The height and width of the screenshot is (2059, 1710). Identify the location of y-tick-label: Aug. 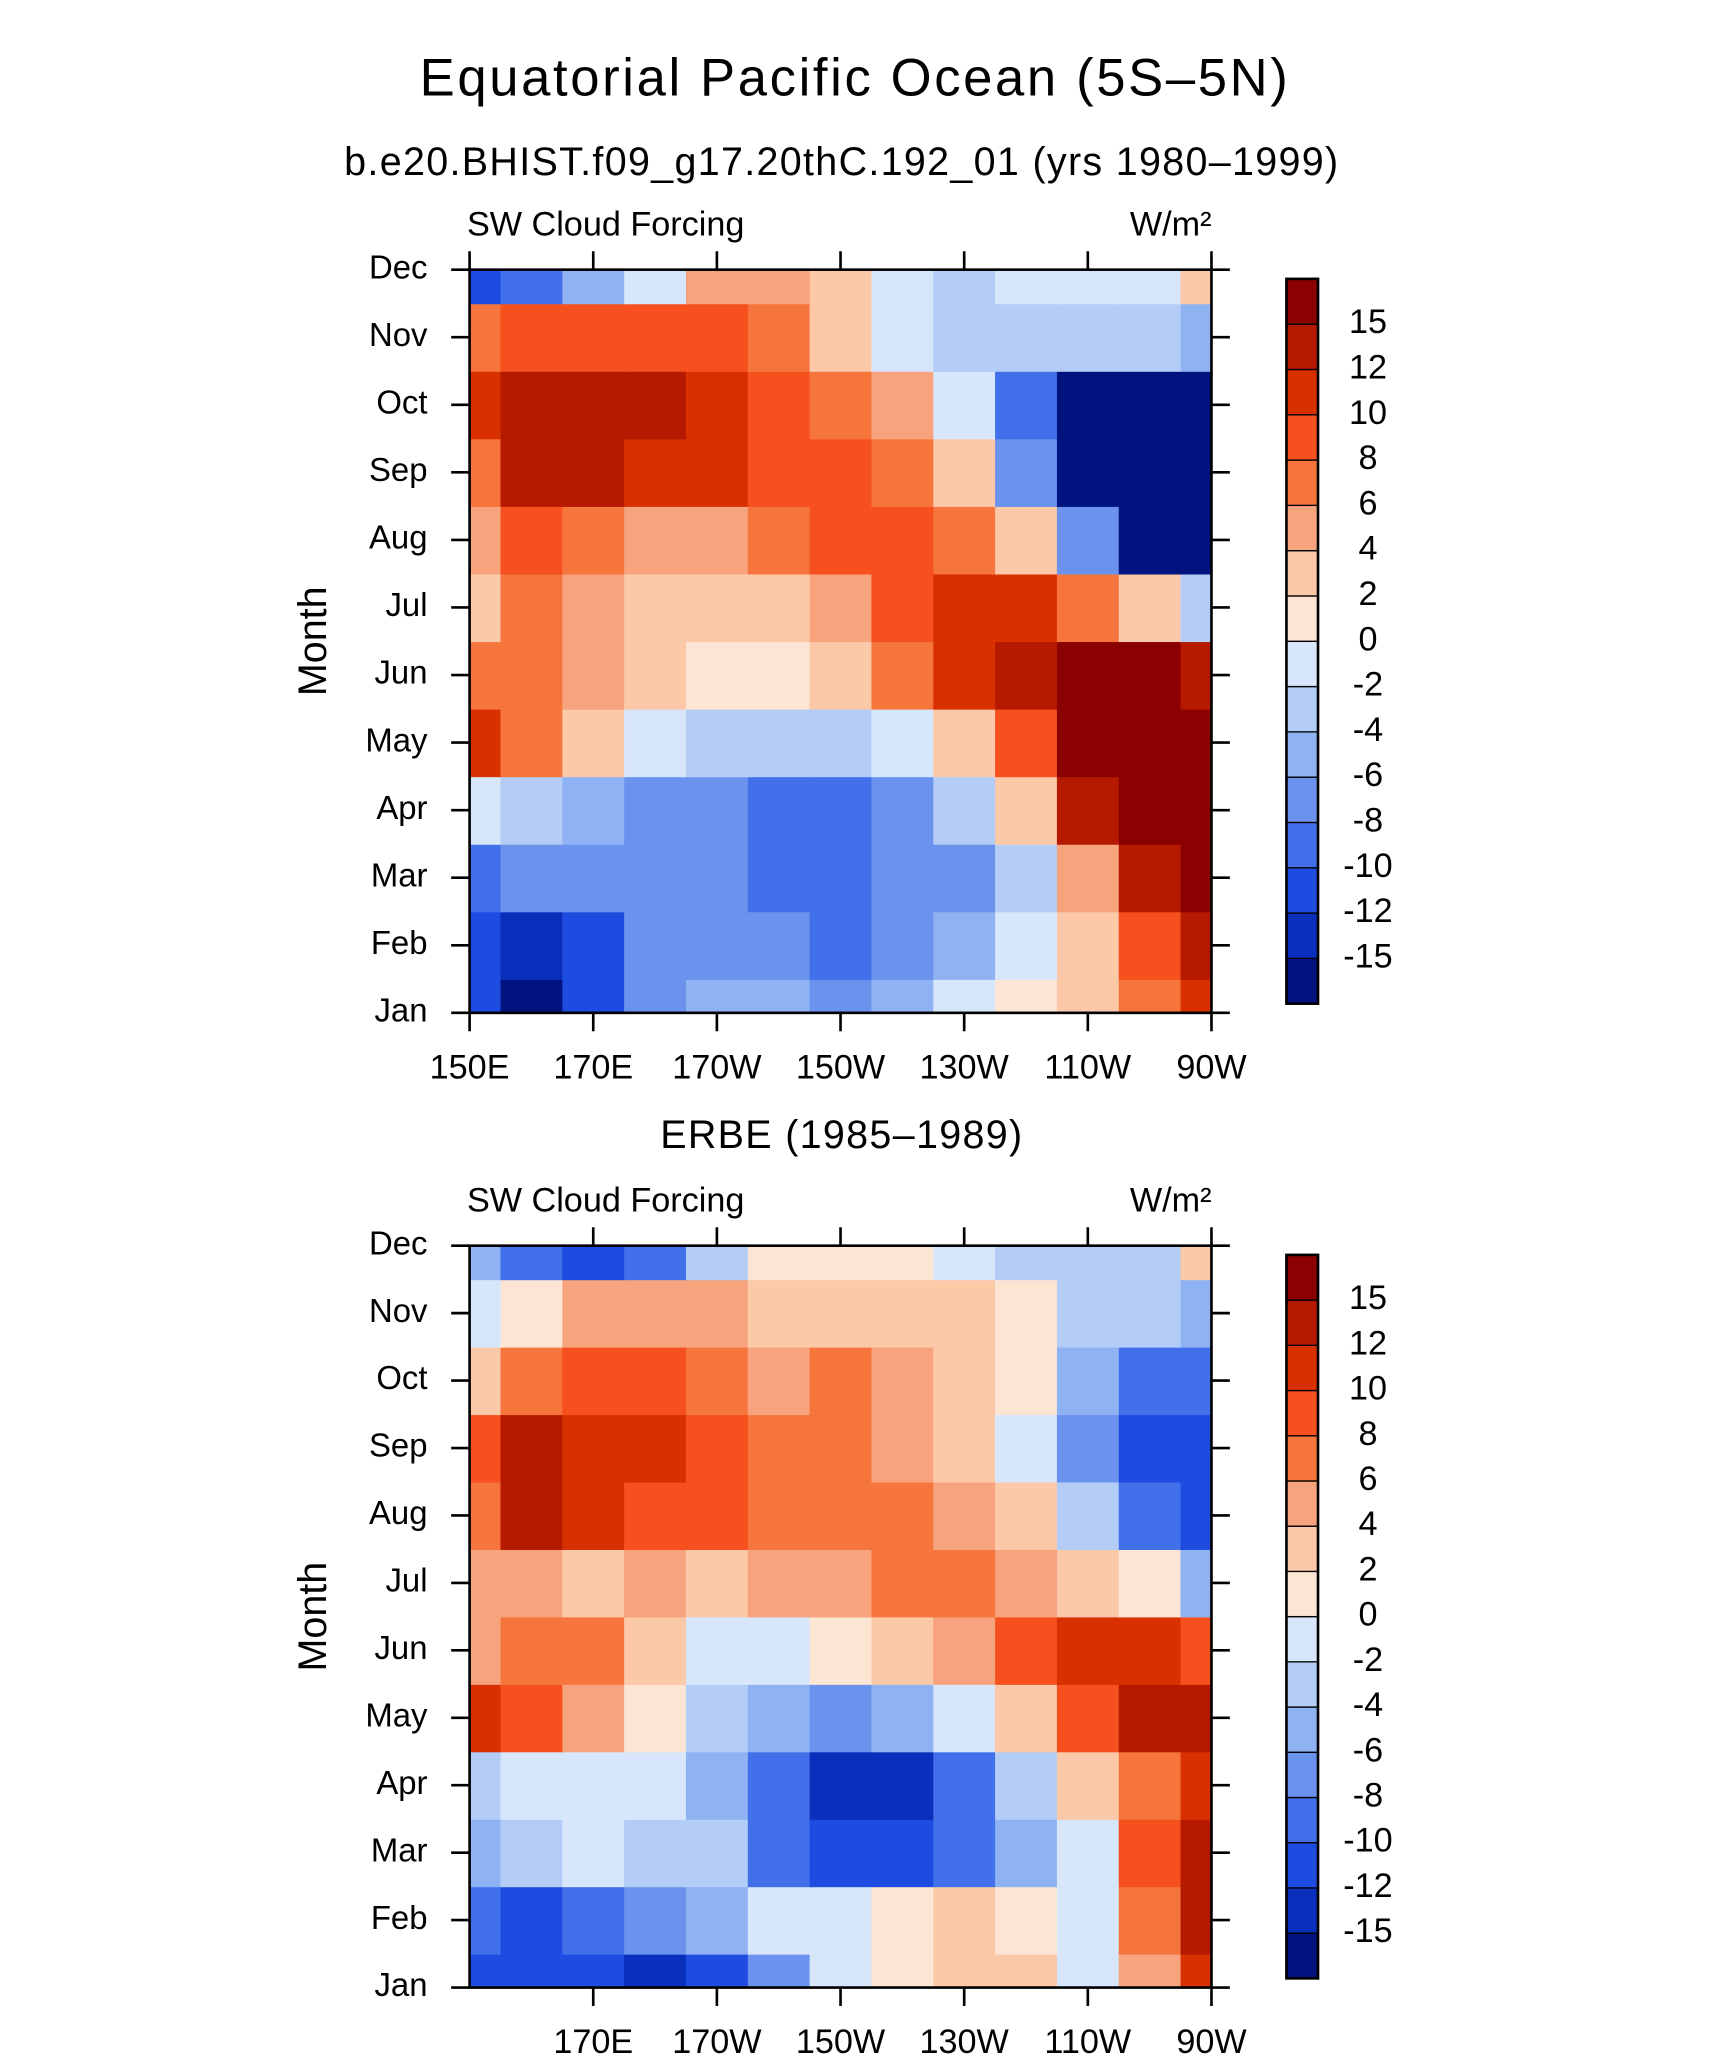
(398, 1512).